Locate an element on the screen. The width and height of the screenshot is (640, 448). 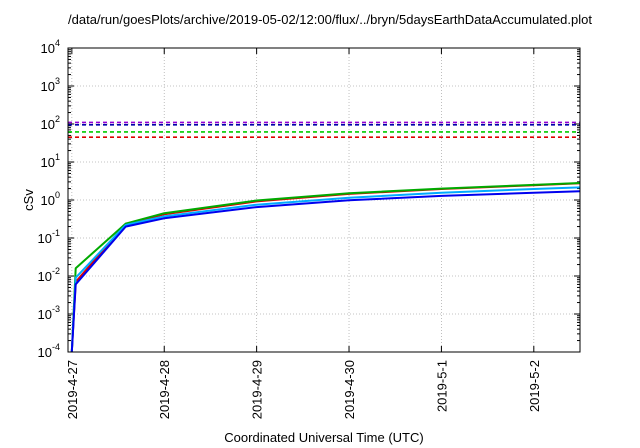
y-tick-label: 10⁻¹ is located at coordinates (49, 237).